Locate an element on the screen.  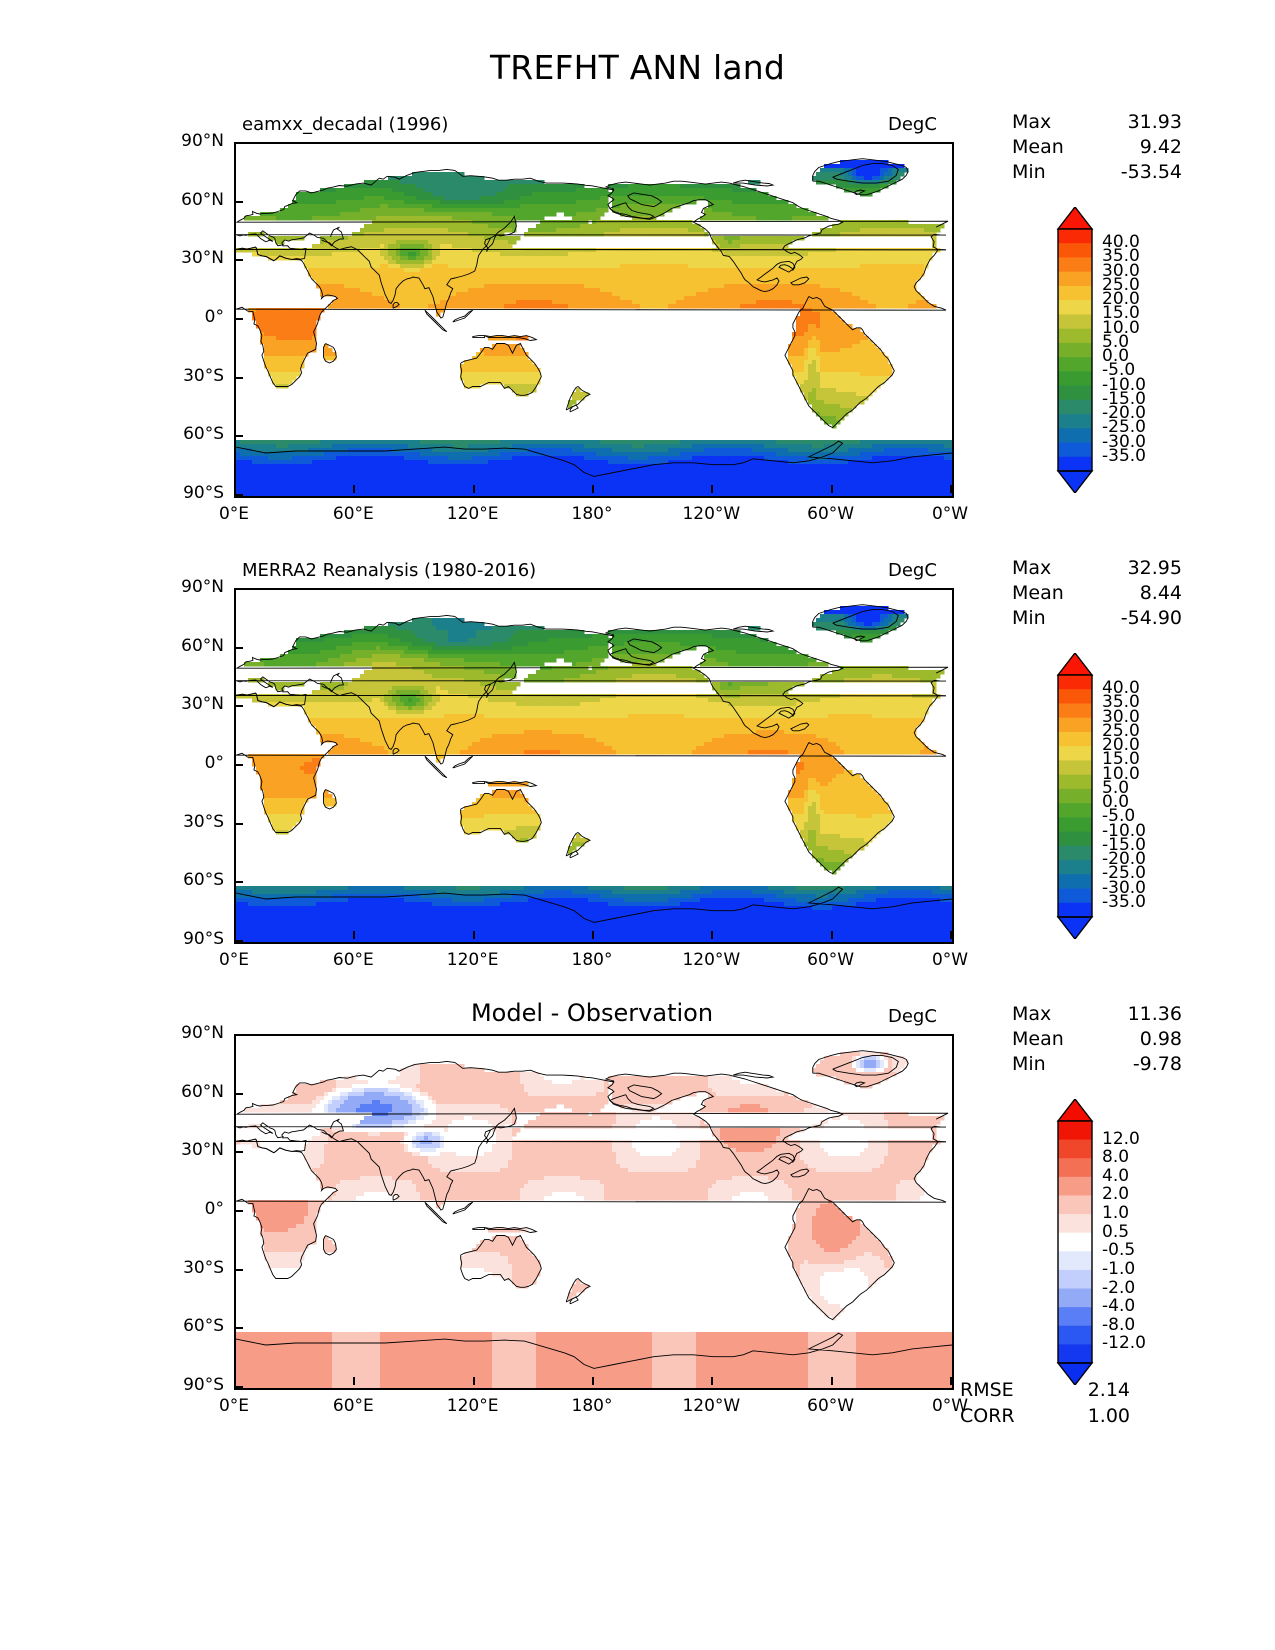
colorbar-tick-label: 2.0 is located at coordinates (1115, 1194).